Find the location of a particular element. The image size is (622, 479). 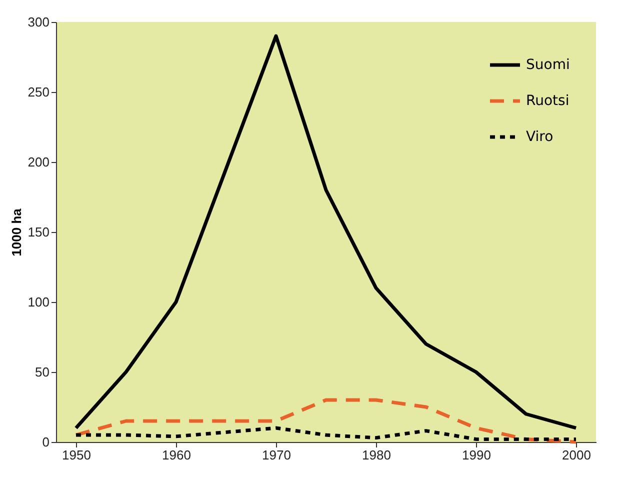

y-tick-label: 150 is located at coordinates (39, 232).